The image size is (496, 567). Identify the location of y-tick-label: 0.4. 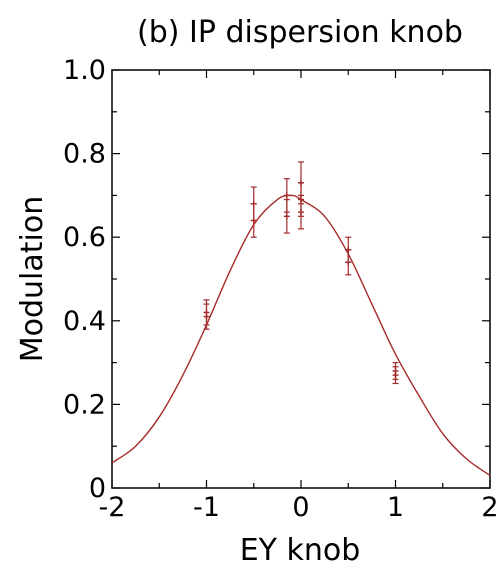
(84, 321).